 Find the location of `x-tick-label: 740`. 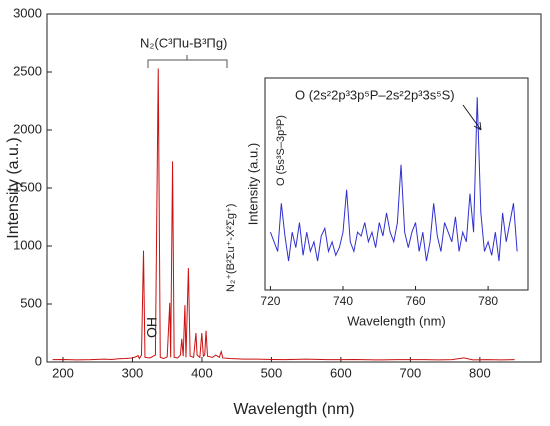

x-tick-label: 740 is located at coordinates (343, 301).